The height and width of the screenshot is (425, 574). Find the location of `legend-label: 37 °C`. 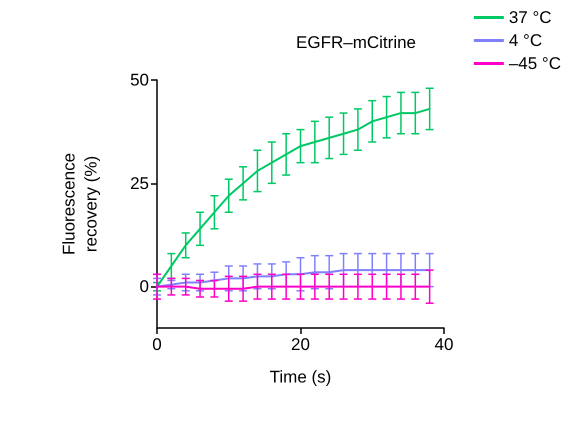

legend-label: 37 °C is located at coordinates (530, 17).